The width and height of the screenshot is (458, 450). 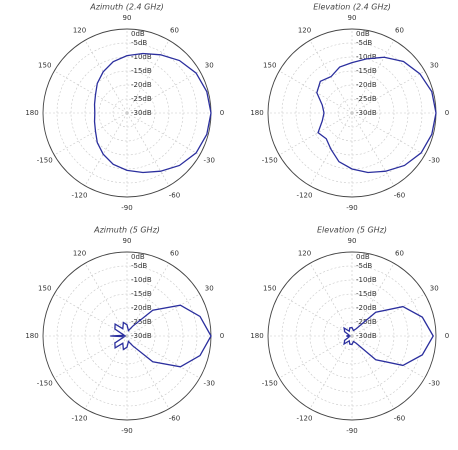 I want to click on chart-title: Elevation (5 GHz), so click(x=352, y=230).